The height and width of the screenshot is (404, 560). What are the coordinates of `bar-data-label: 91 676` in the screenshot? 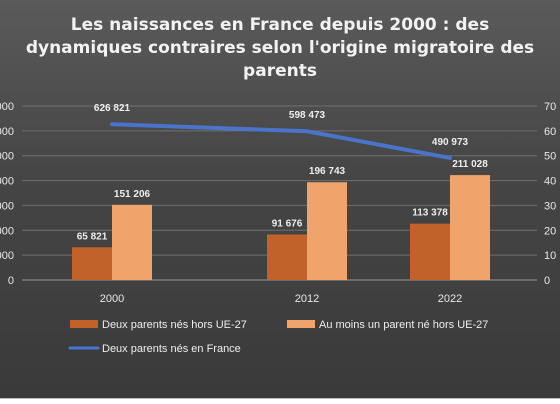 It's located at (287, 223).